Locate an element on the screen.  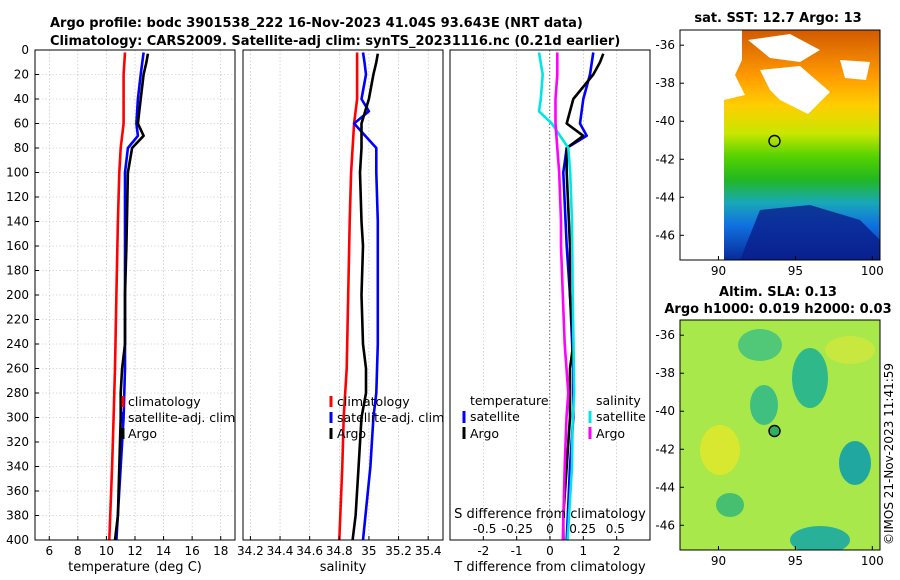
sla-map-title-1: Altim. SLA: 0.13 is located at coordinates (778, 292).